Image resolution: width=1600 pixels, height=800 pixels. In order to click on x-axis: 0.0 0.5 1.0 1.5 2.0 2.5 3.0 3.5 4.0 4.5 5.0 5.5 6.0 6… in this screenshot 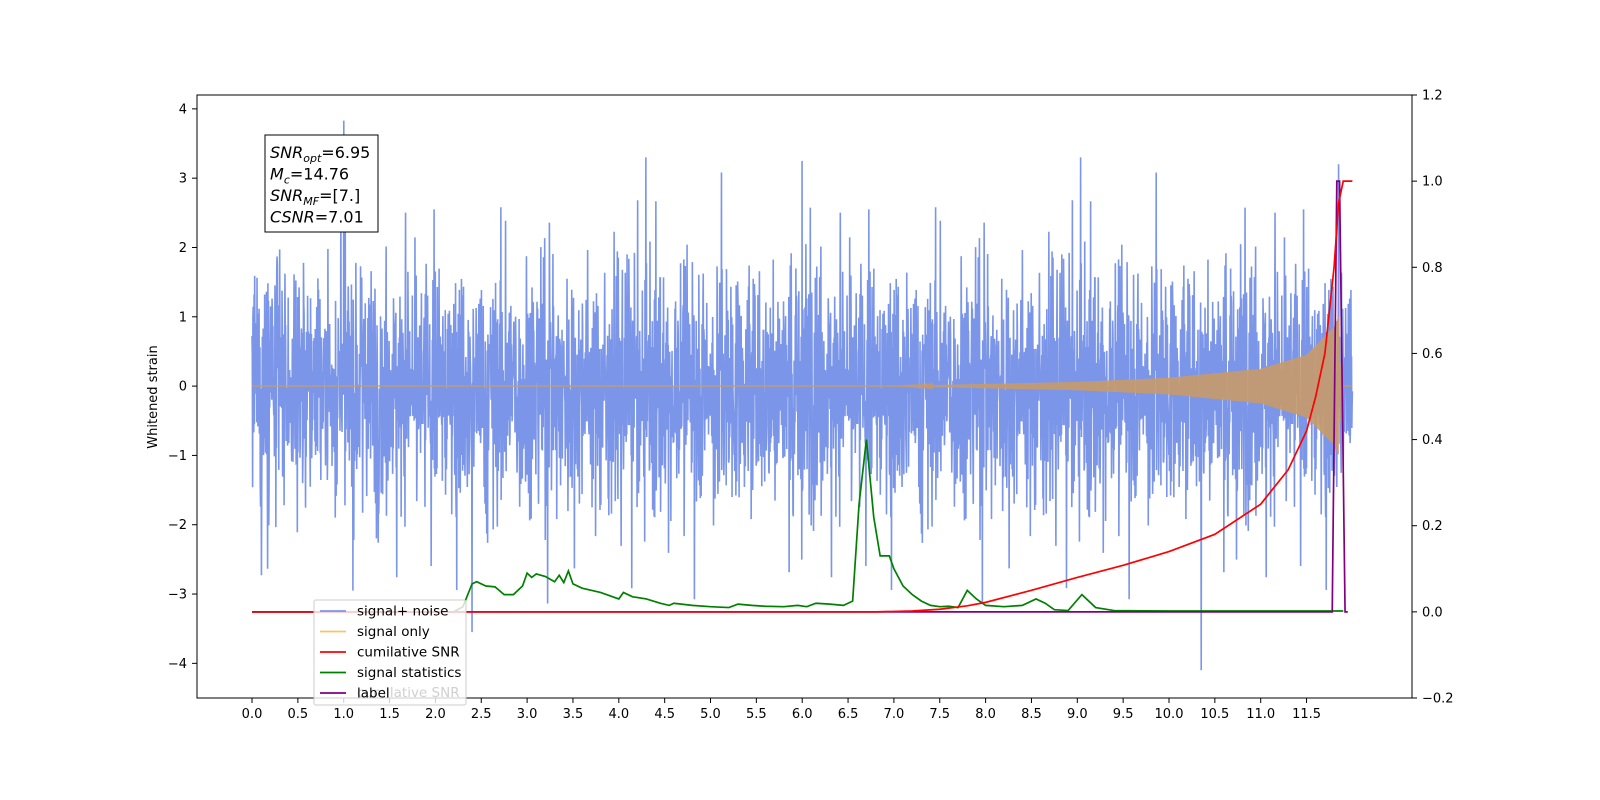, I will do `click(781, 710)`.